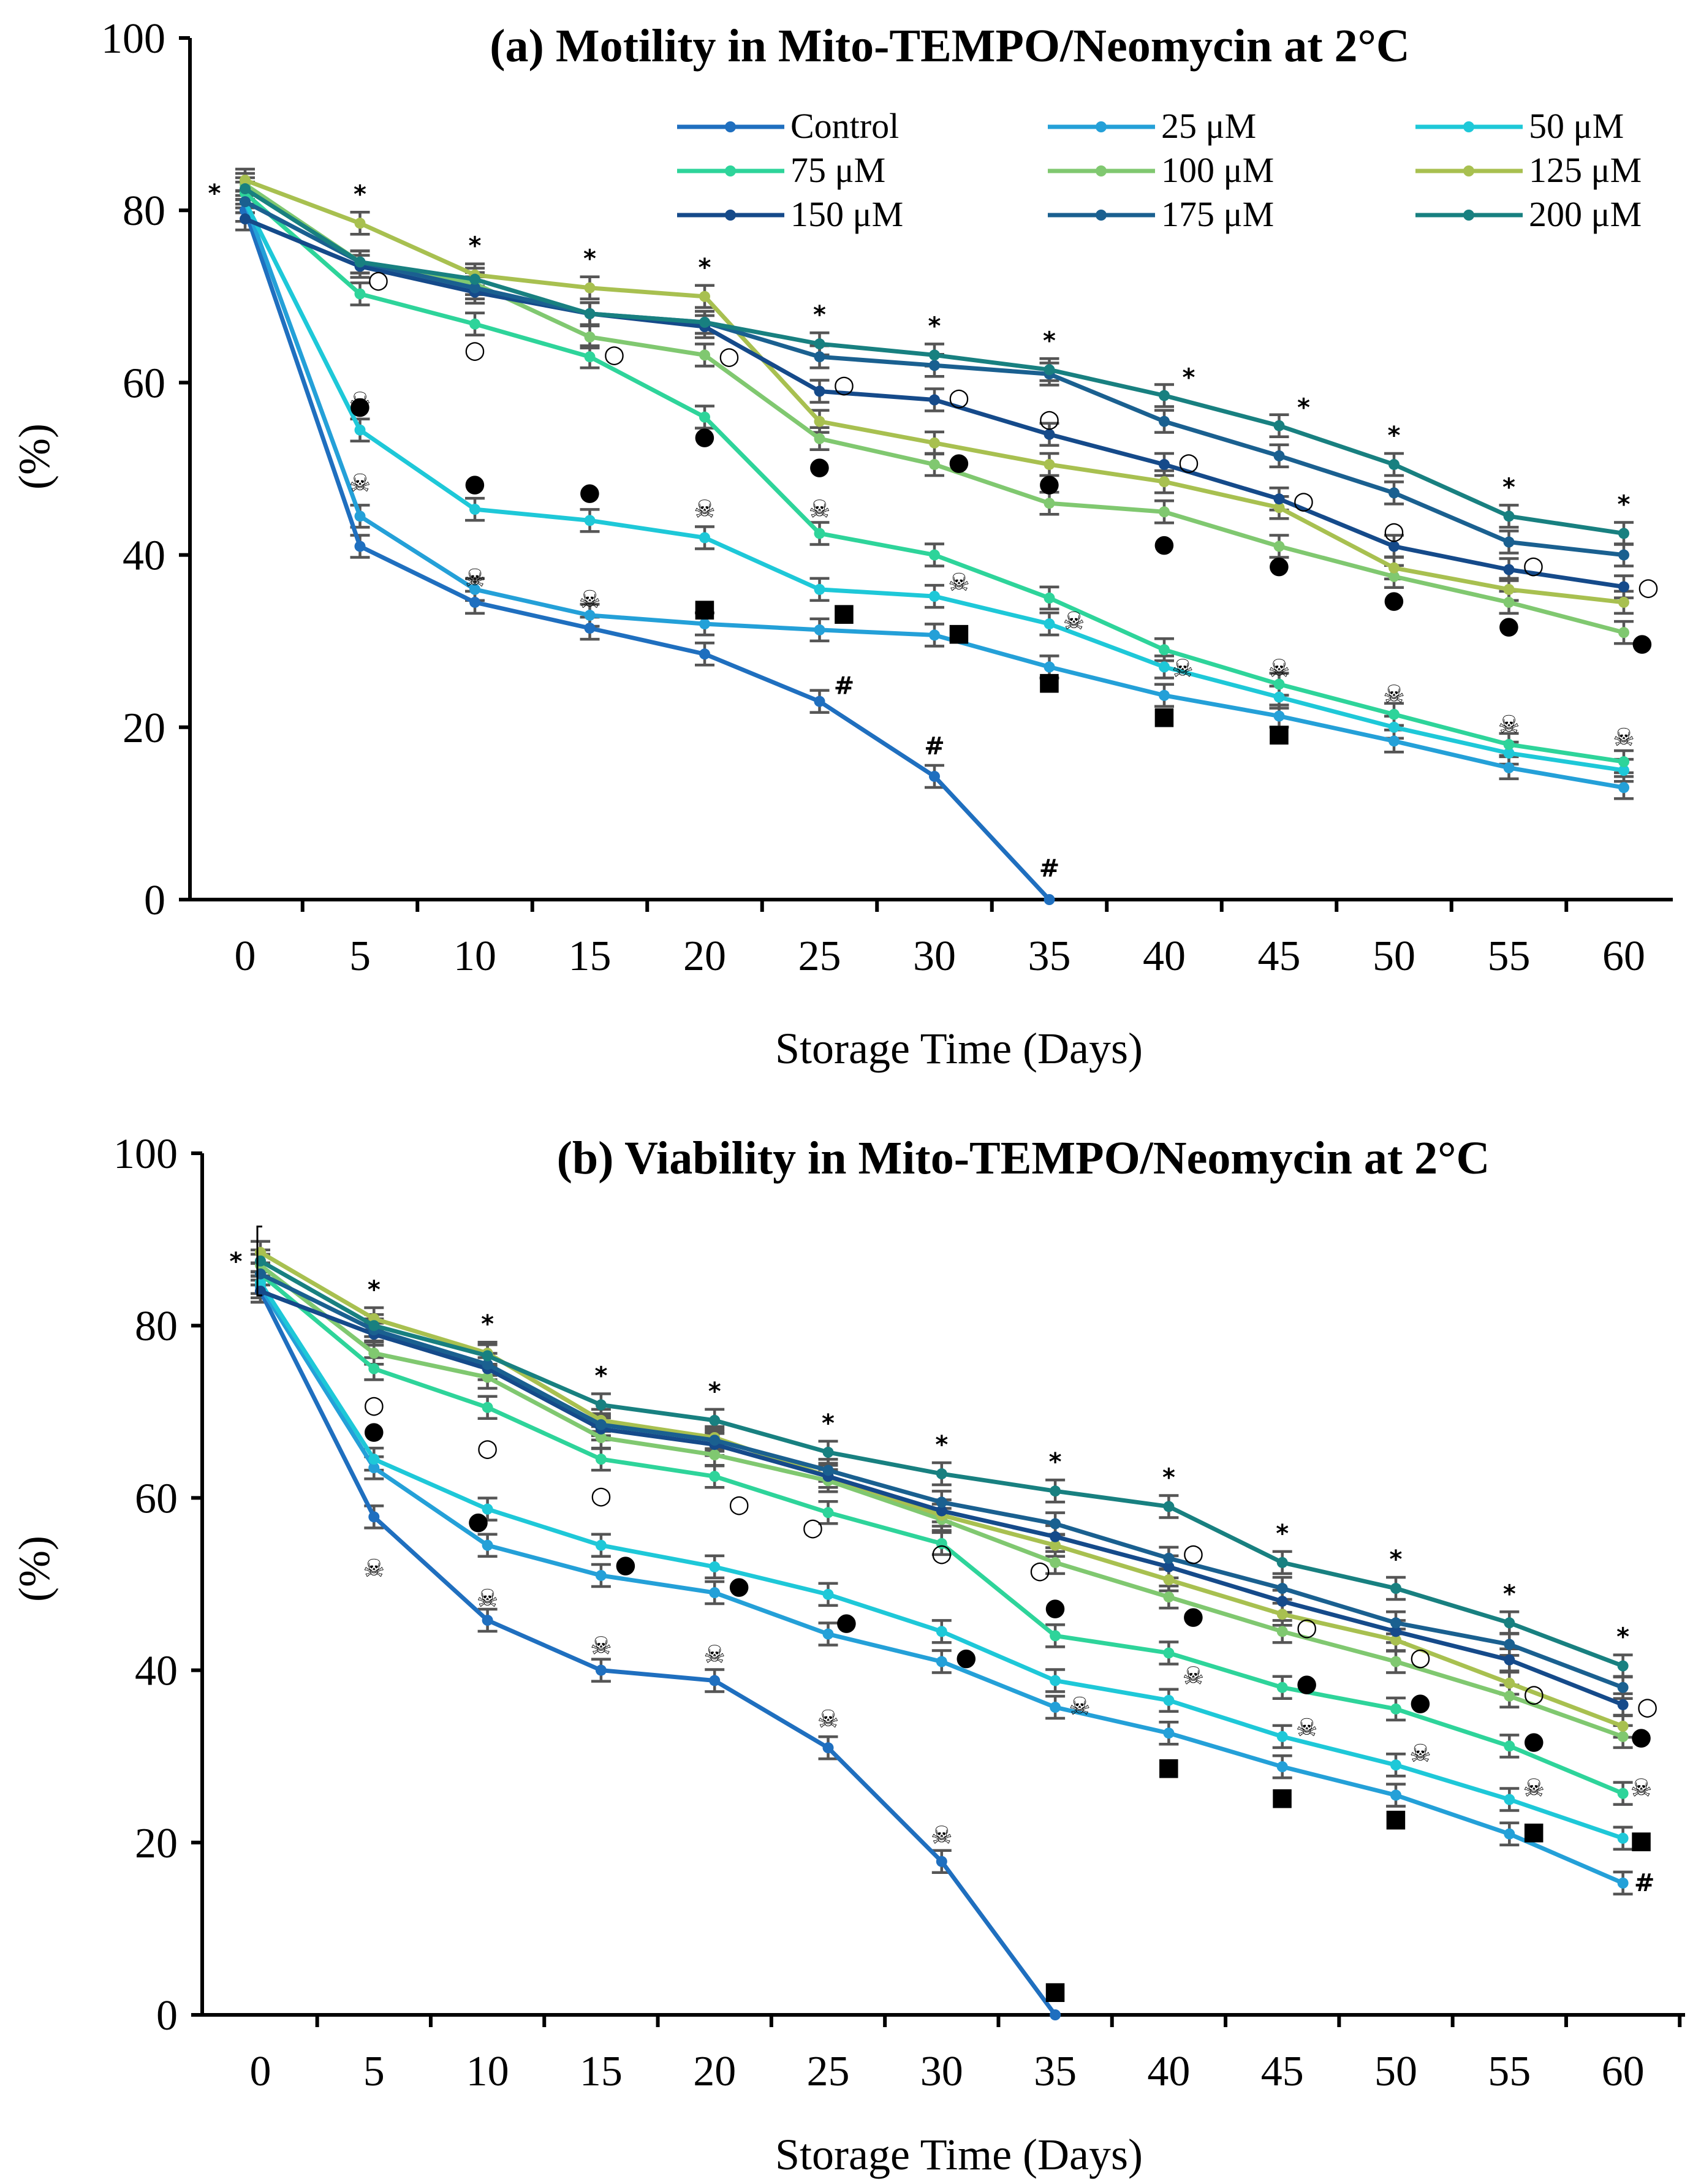 This screenshot has width=1701, height=2184. I want to click on chart-2-x-tick-label: 25, so click(828, 2071).